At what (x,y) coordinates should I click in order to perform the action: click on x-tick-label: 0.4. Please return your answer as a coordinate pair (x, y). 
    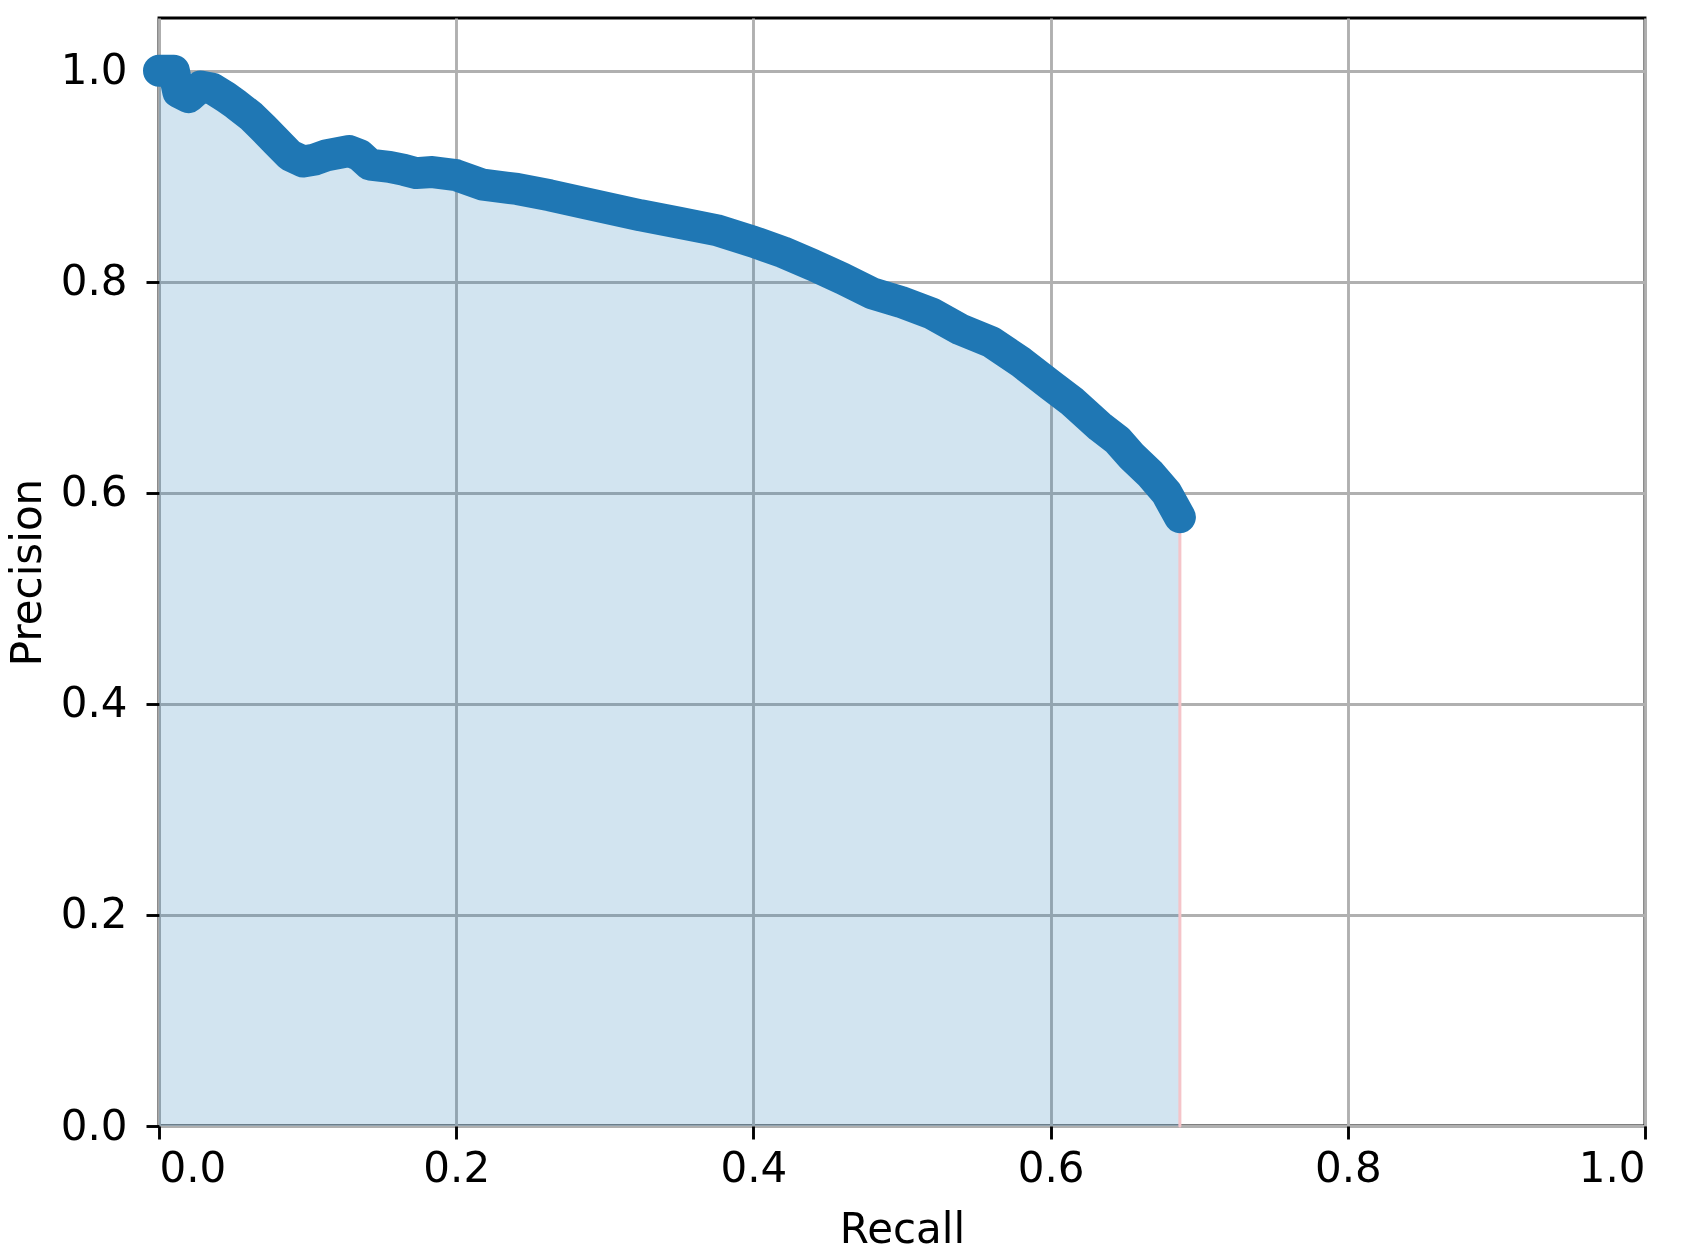
    Looking at the image, I should click on (754, 1167).